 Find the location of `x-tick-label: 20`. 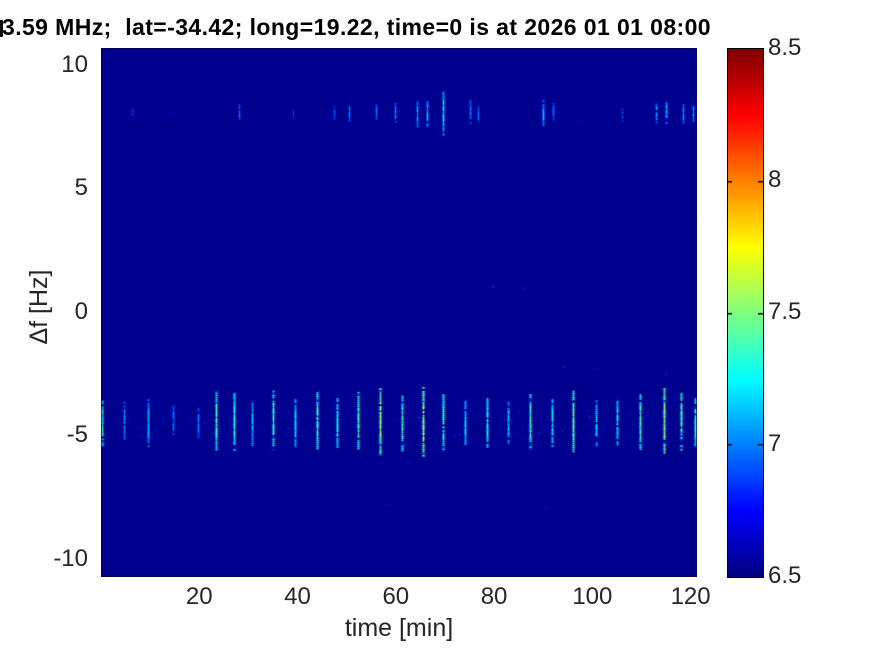

x-tick-label: 20 is located at coordinates (199, 596).